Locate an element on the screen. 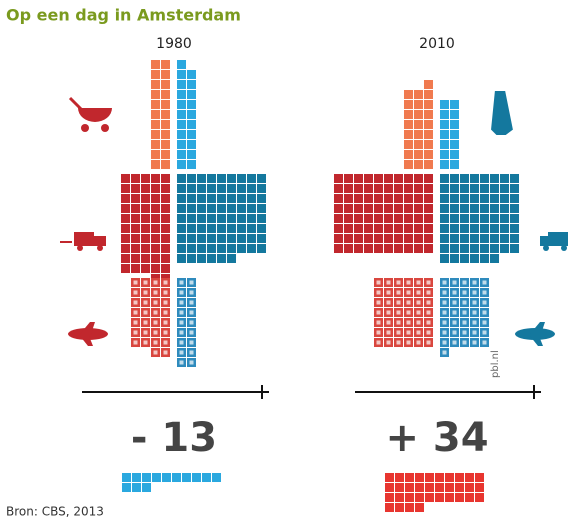 The height and width of the screenshot is (528, 575). axes is located at coordinates (311, 392).